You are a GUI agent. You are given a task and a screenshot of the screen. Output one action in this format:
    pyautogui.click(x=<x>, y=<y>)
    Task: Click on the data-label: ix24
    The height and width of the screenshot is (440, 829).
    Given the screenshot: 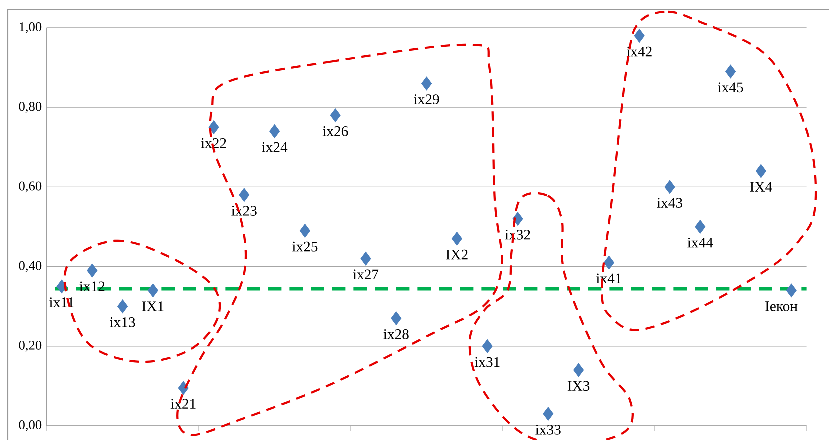 What is the action you would take?
    pyautogui.click(x=275, y=147)
    